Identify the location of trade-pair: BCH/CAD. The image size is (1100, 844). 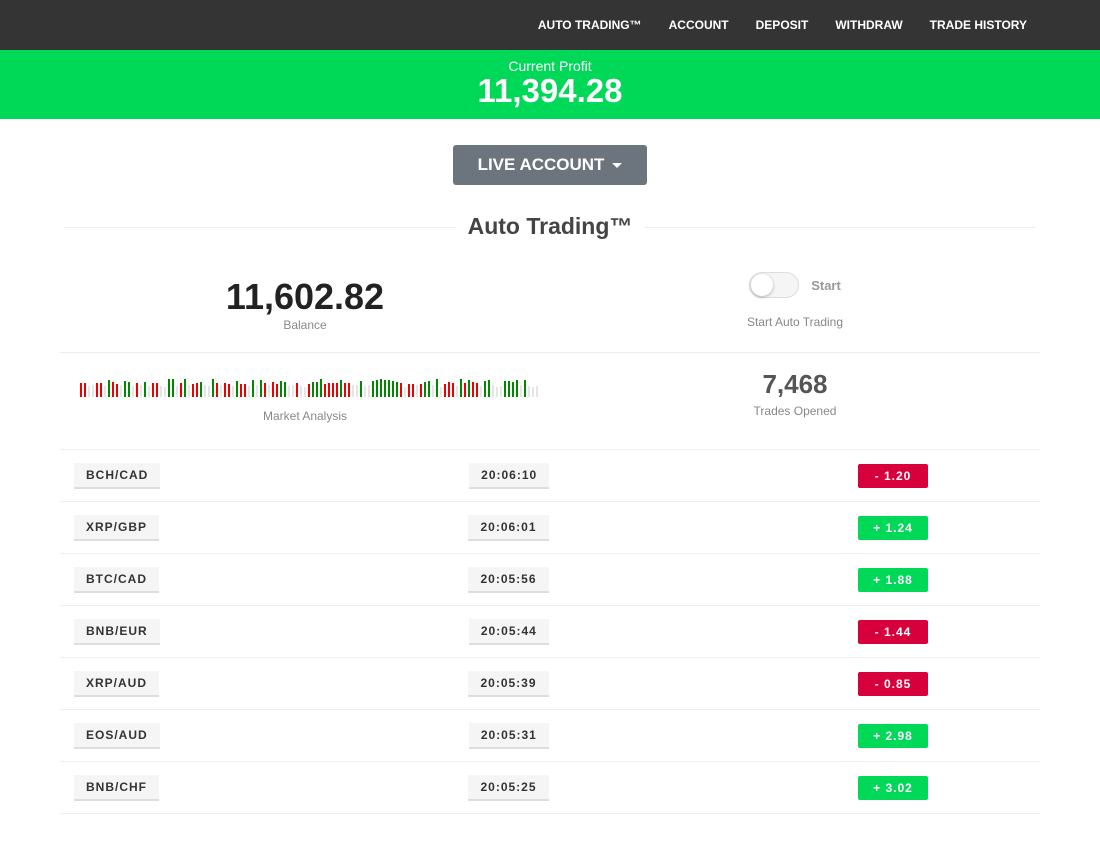
(117, 475).